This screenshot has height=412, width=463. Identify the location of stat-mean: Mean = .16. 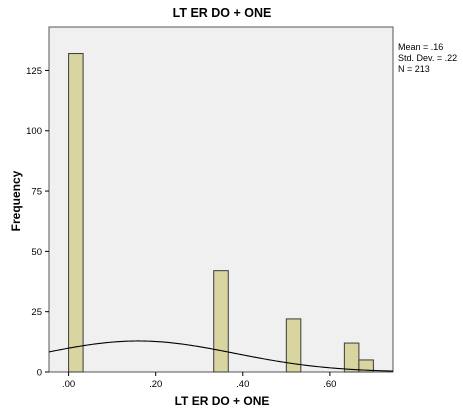
(420, 47).